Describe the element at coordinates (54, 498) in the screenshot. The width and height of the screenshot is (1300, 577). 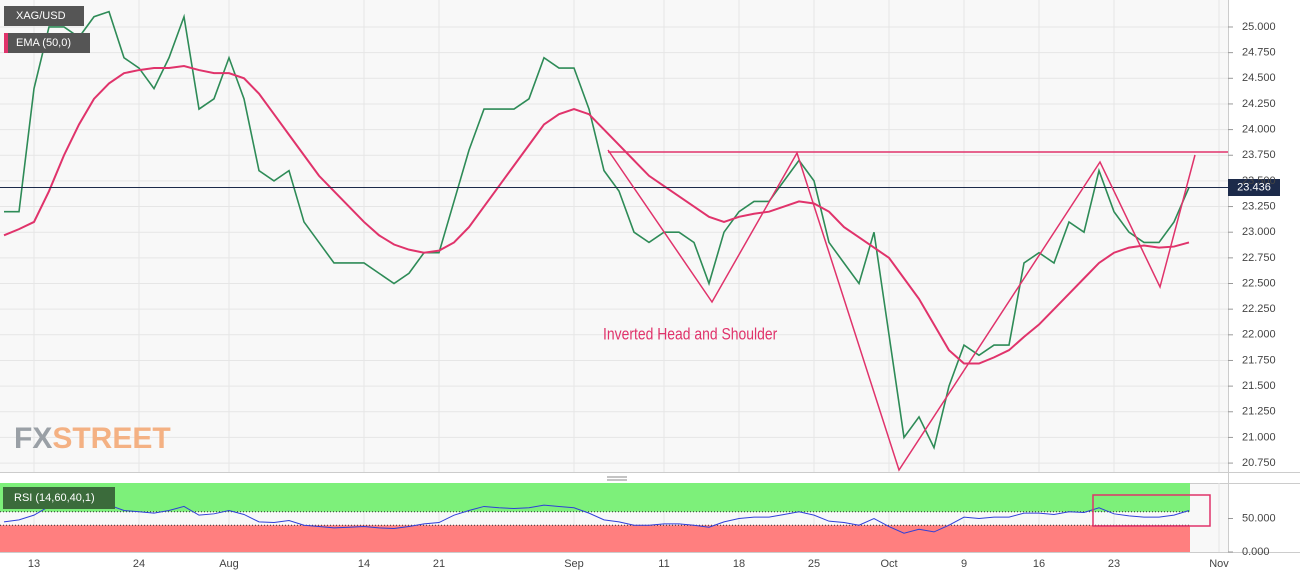
I see `legend-rsi: RSI (14,60,40,1)` at that location.